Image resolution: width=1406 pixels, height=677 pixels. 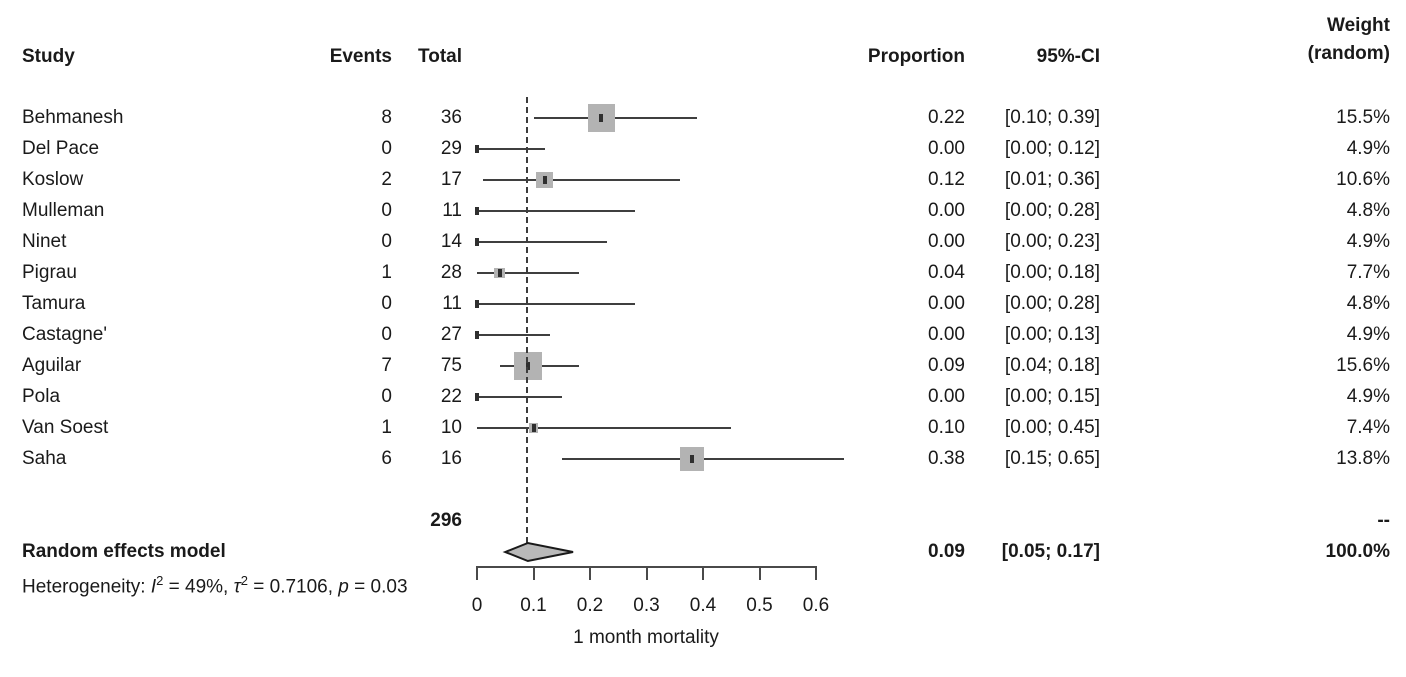 What do you see at coordinates (65, 427) in the screenshot?
I see `study-name: Van Soest` at bounding box center [65, 427].